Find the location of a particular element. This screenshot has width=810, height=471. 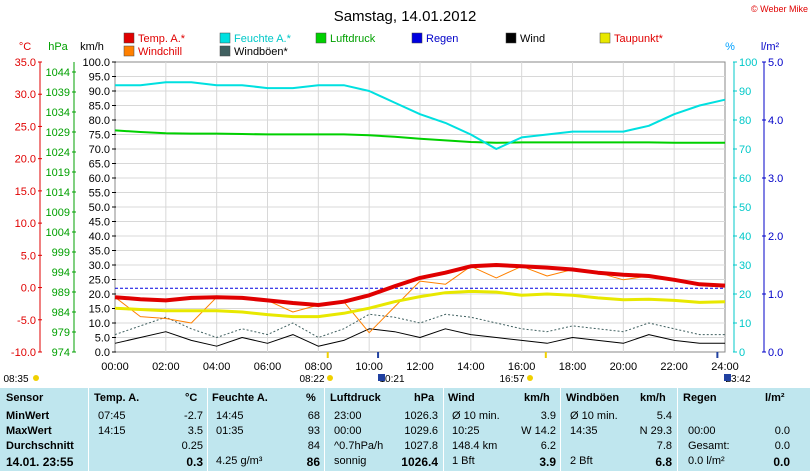

wind-tick-label: 15.0 is located at coordinates (99, 310).